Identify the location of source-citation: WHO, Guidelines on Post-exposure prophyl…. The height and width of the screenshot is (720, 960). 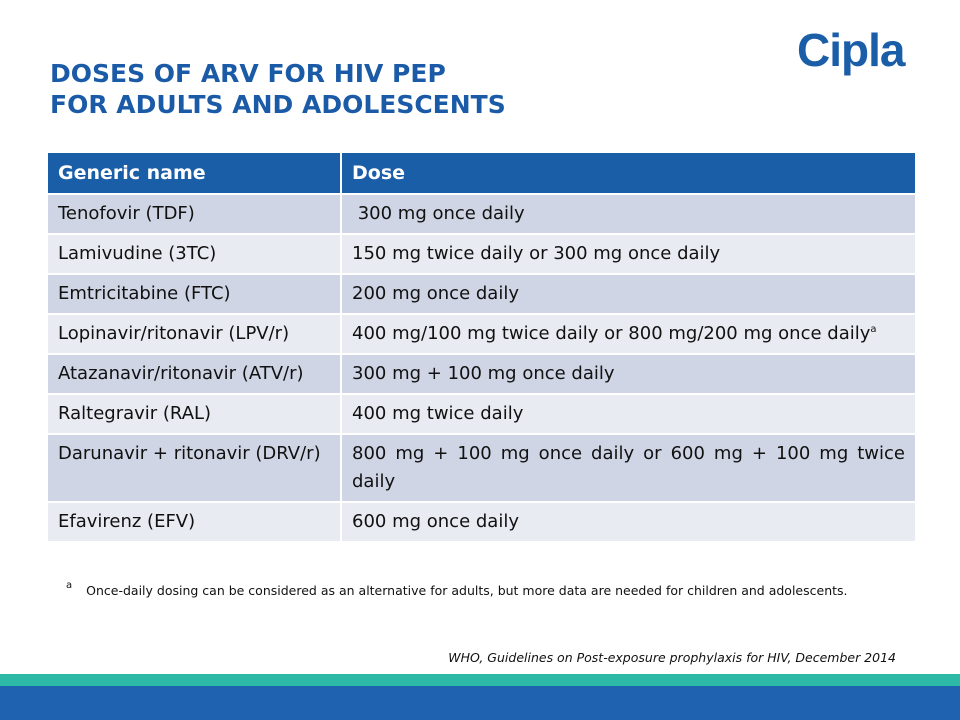
(672, 657).